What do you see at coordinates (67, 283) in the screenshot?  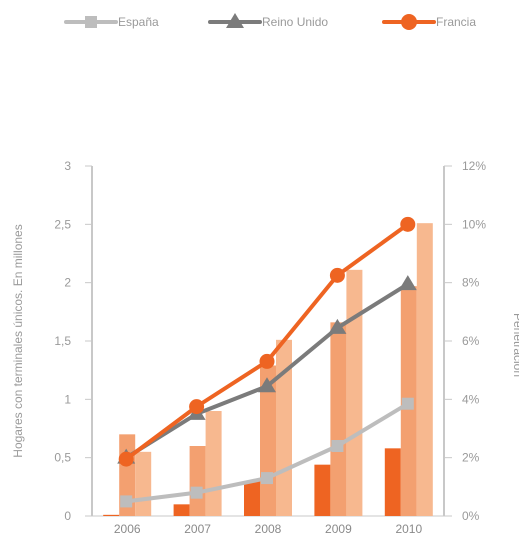 I see `y-tick-label: 2` at bounding box center [67, 283].